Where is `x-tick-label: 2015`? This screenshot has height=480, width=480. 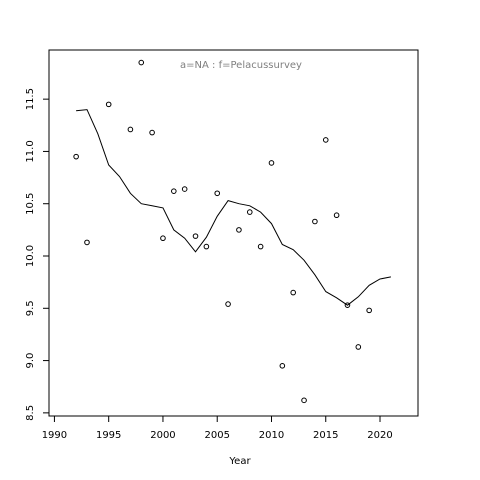
x-tick-label: 2015 is located at coordinates (325, 435).